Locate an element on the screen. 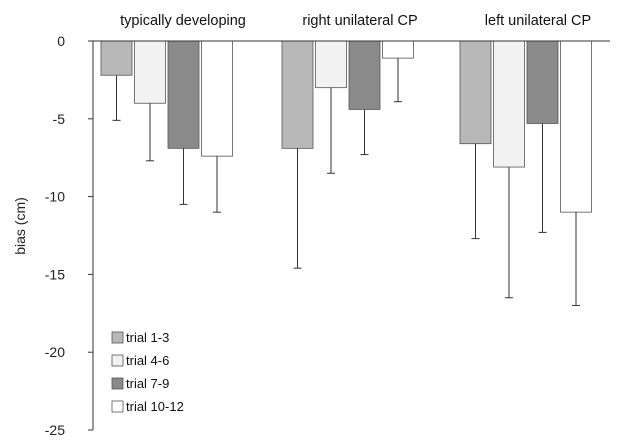  category-label: typically developing is located at coordinates (183, 21).